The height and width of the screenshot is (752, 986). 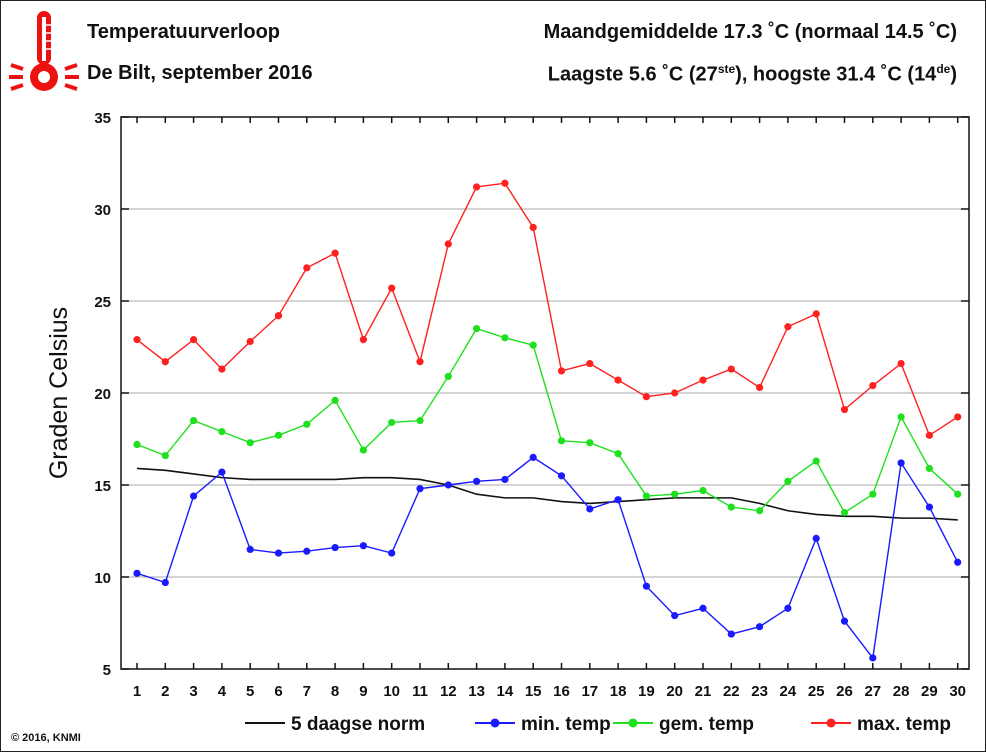 I want to click on y-tick-label: 10, so click(x=102, y=578).